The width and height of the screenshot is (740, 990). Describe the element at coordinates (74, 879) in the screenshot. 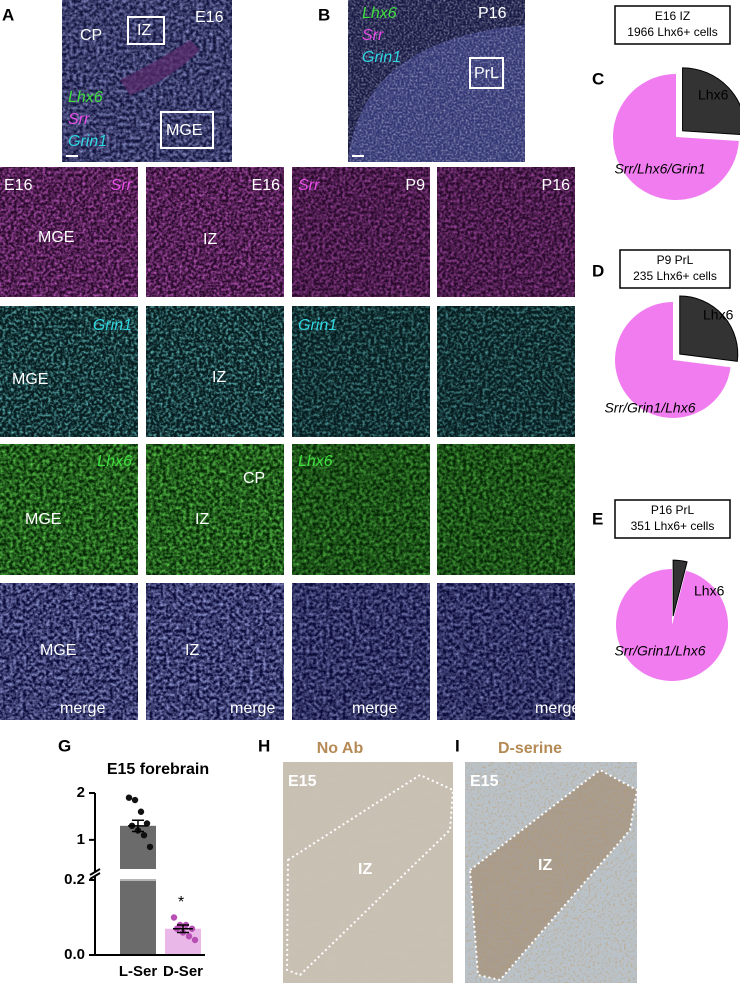

I see `y-tick-label: 0.2` at that location.